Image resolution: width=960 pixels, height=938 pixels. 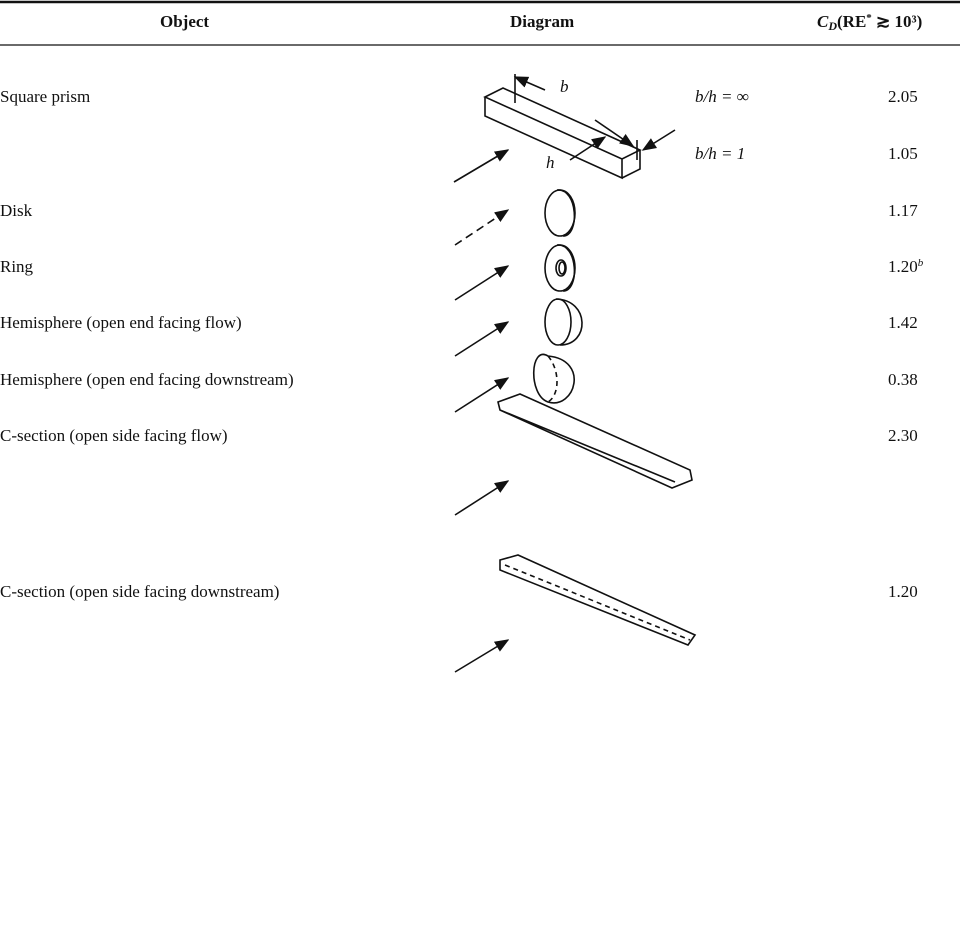 I want to click on condition: b/h = ∞, so click(x=722, y=96).